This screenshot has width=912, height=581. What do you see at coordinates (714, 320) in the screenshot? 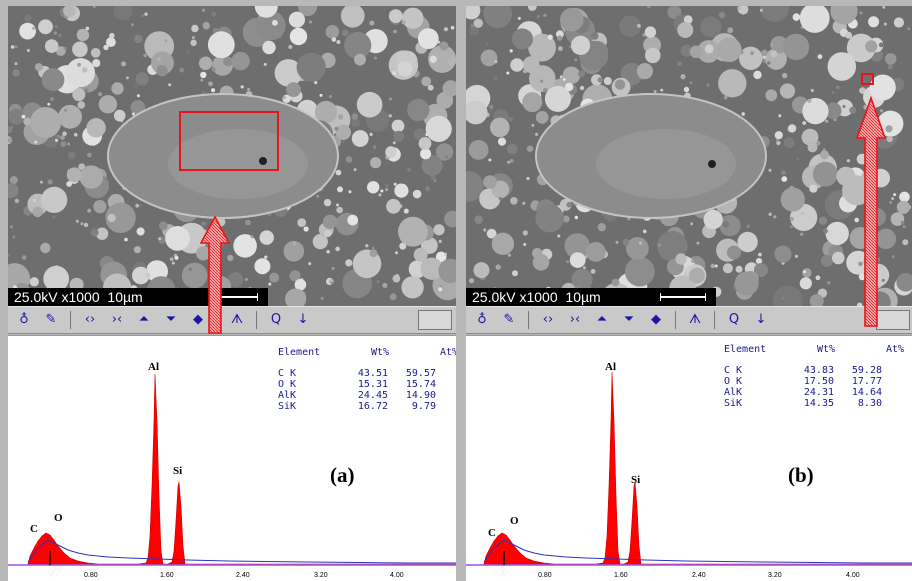
I see `toolbar-separator` at bounding box center [714, 320].